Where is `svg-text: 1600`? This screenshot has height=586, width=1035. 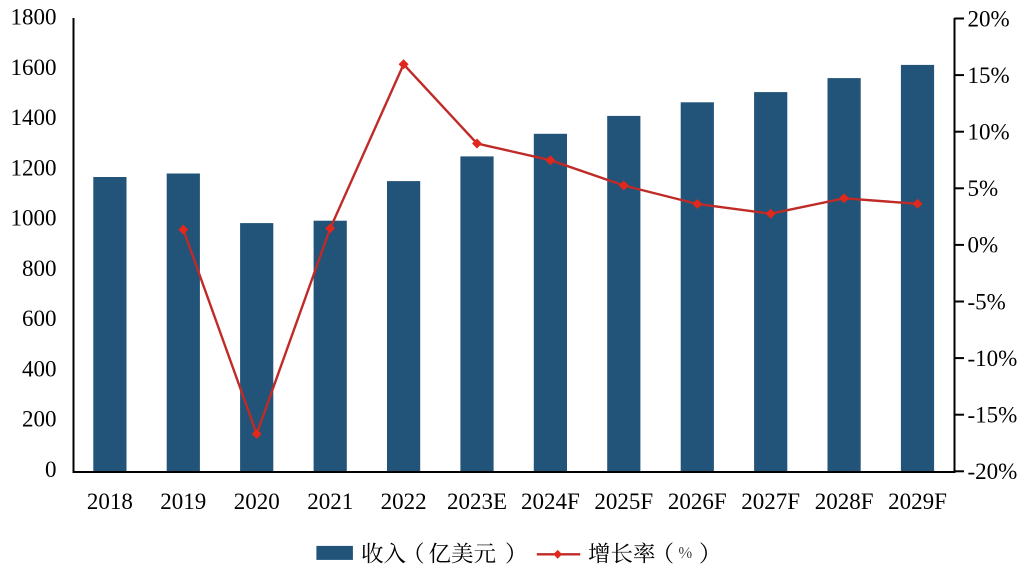 svg-text: 1600 is located at coordinates (34, 67).